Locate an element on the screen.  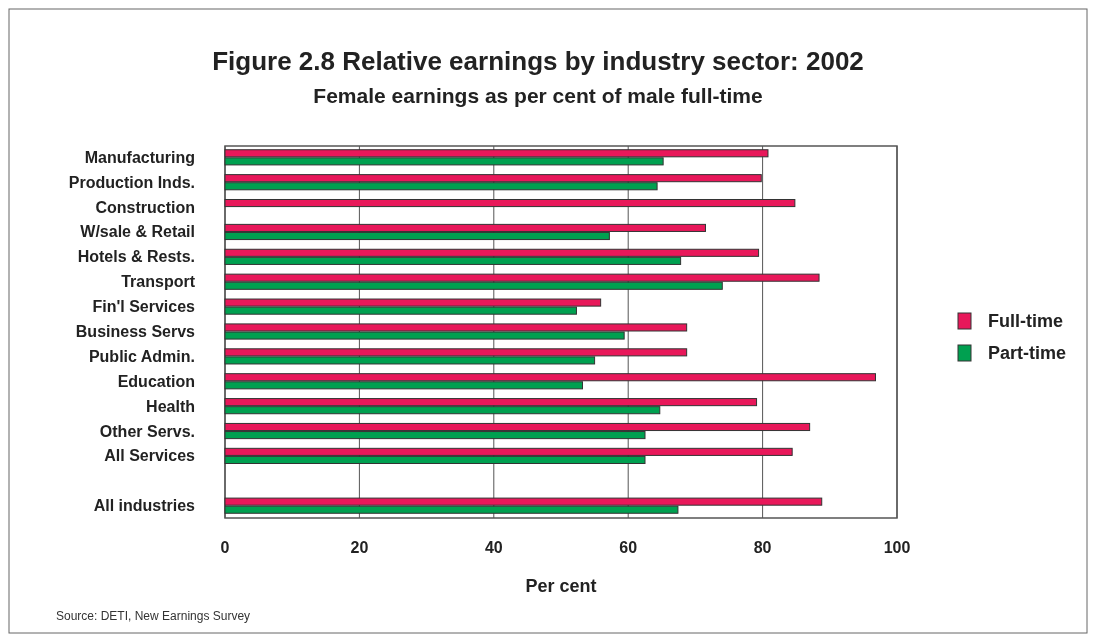
x-tick-label: 80 is located at coordinates (762, 547).